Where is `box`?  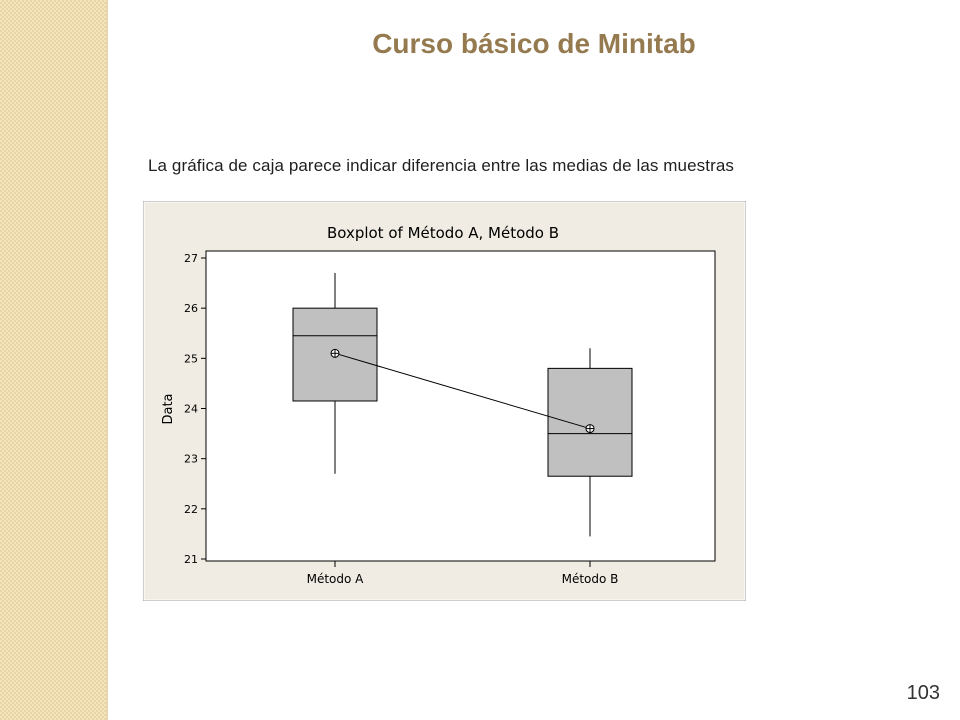 box is located at coordinates (590, 422).